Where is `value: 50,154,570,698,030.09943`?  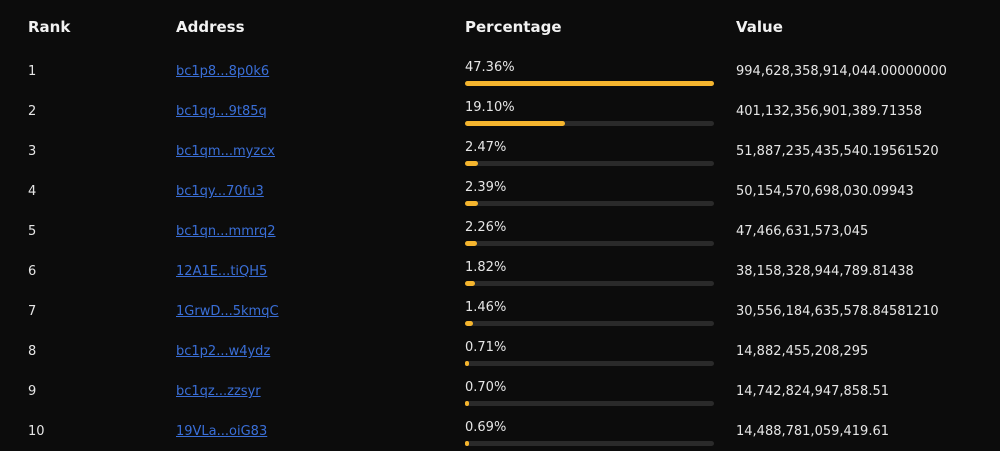 value: 50,154,570,698,030.09943 is located at coordinates (825, 191).